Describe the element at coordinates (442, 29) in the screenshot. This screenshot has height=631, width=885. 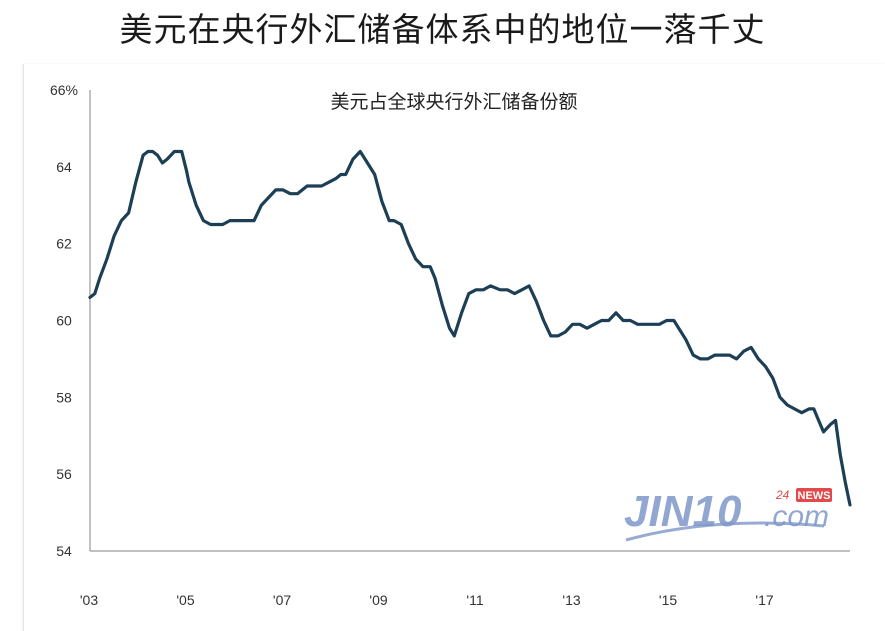
I see `headline: 美元在央行外汇储备体系中的地位一落千丈` at that location.